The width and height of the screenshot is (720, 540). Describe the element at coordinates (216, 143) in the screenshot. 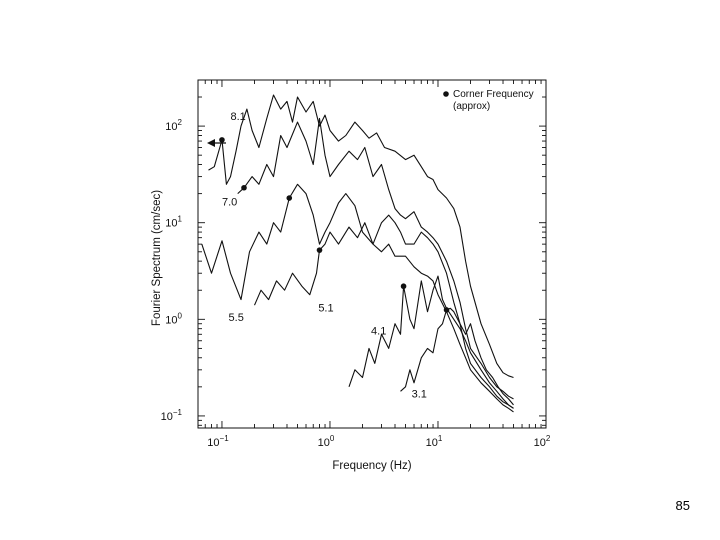

I see `low-frequency-arrow-icon` at that location.